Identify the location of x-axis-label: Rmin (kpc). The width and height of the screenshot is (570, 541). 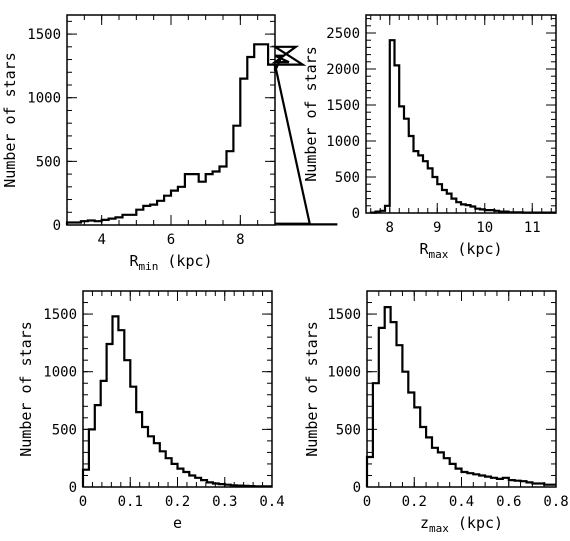
(170, 262).